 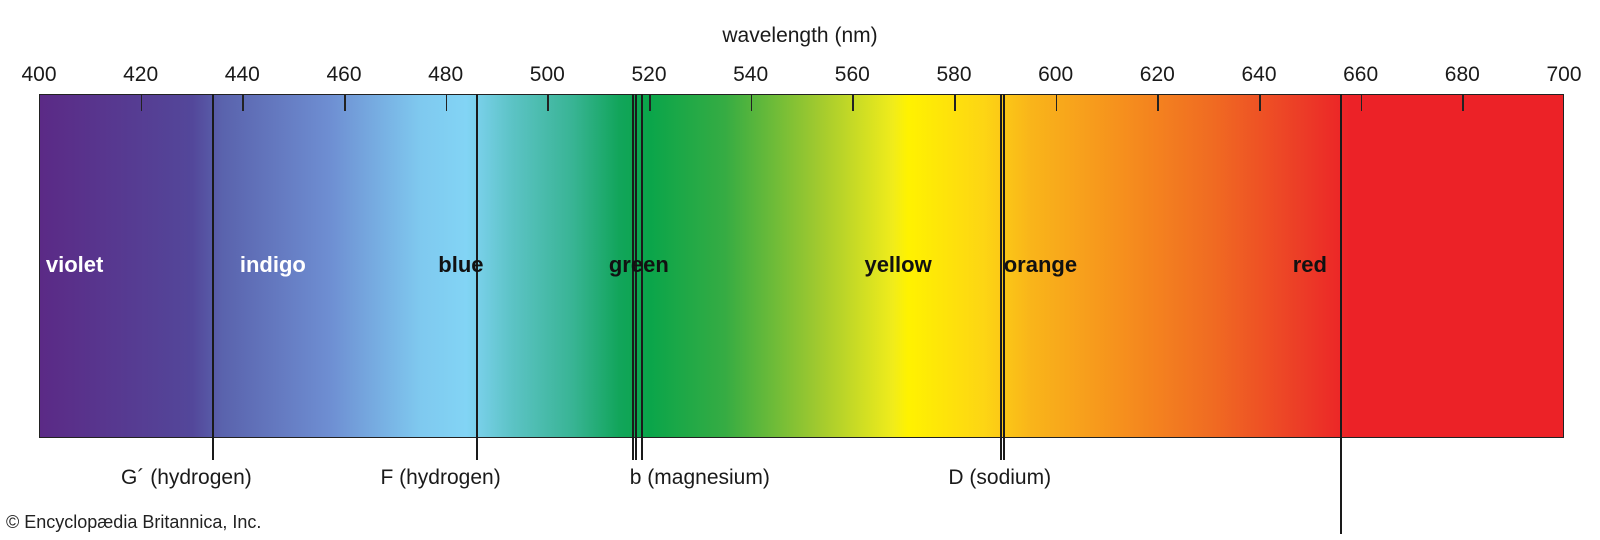 I want to click on absorption-line-label: b (magnesium), so click(x=699, y=477).